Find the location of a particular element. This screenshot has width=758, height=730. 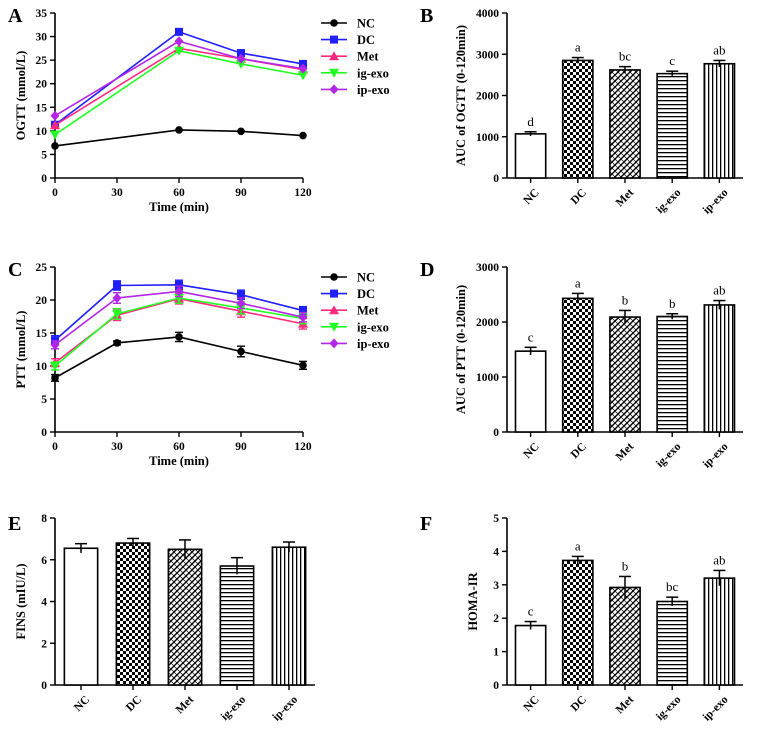

series-ig-exo is located at coordinates (179, 93).